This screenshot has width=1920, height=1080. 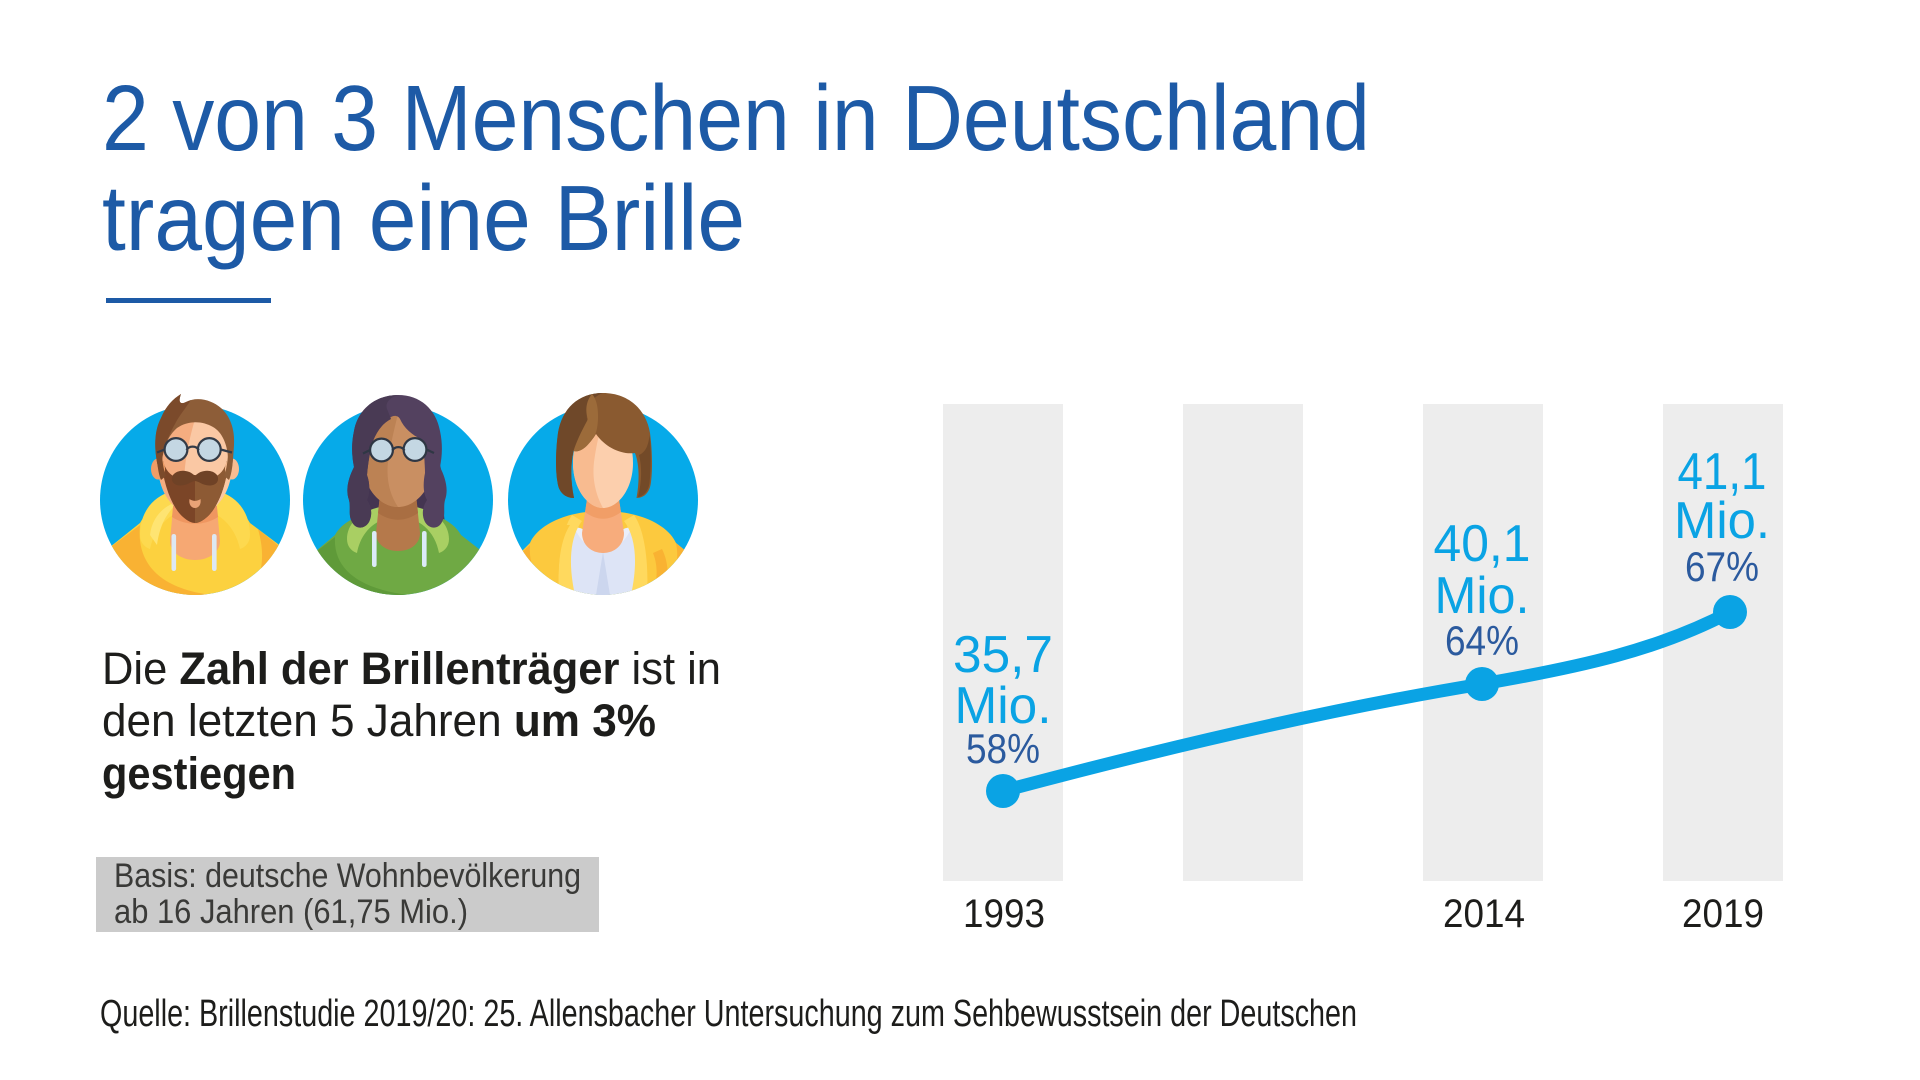 I want to click on svg-text:2 von 3 Menschen in Deutschlan: 2 von 3 Menschen in Deutschland, so click(x=736, y=118).